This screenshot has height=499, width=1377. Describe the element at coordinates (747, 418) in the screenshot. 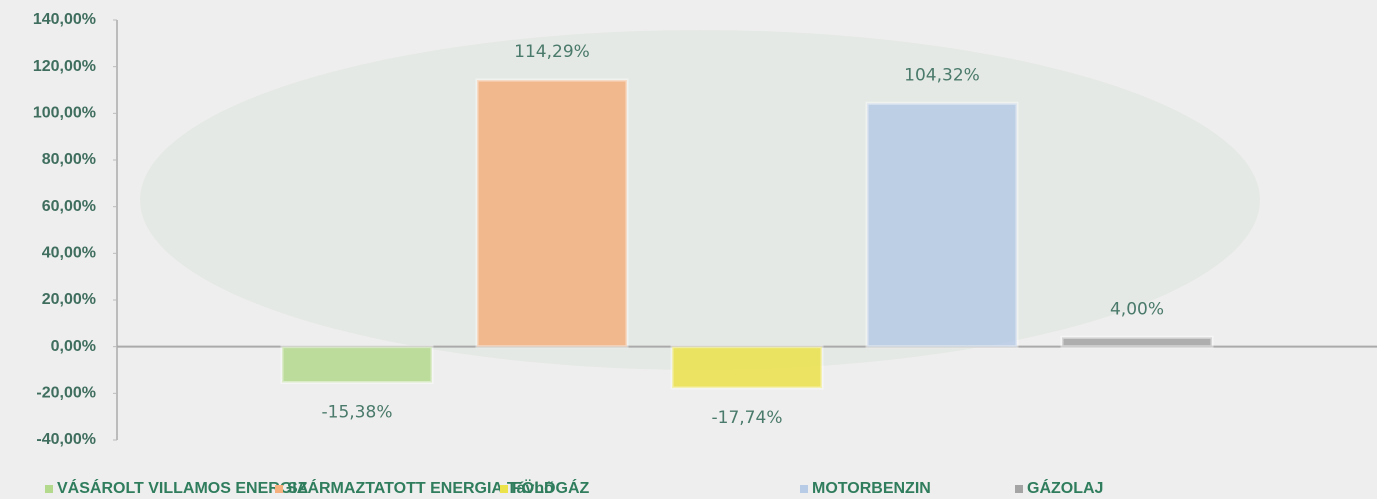

I see `data-label: -17,74%` at that location.